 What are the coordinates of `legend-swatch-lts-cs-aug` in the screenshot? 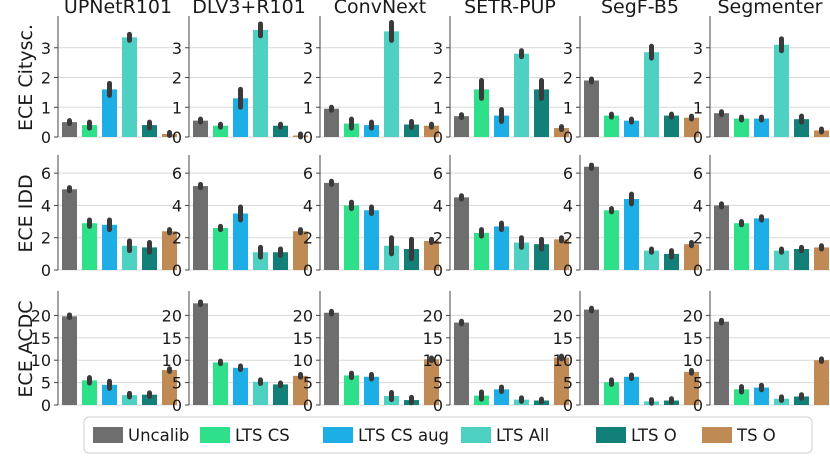 It's located at (338, 435).